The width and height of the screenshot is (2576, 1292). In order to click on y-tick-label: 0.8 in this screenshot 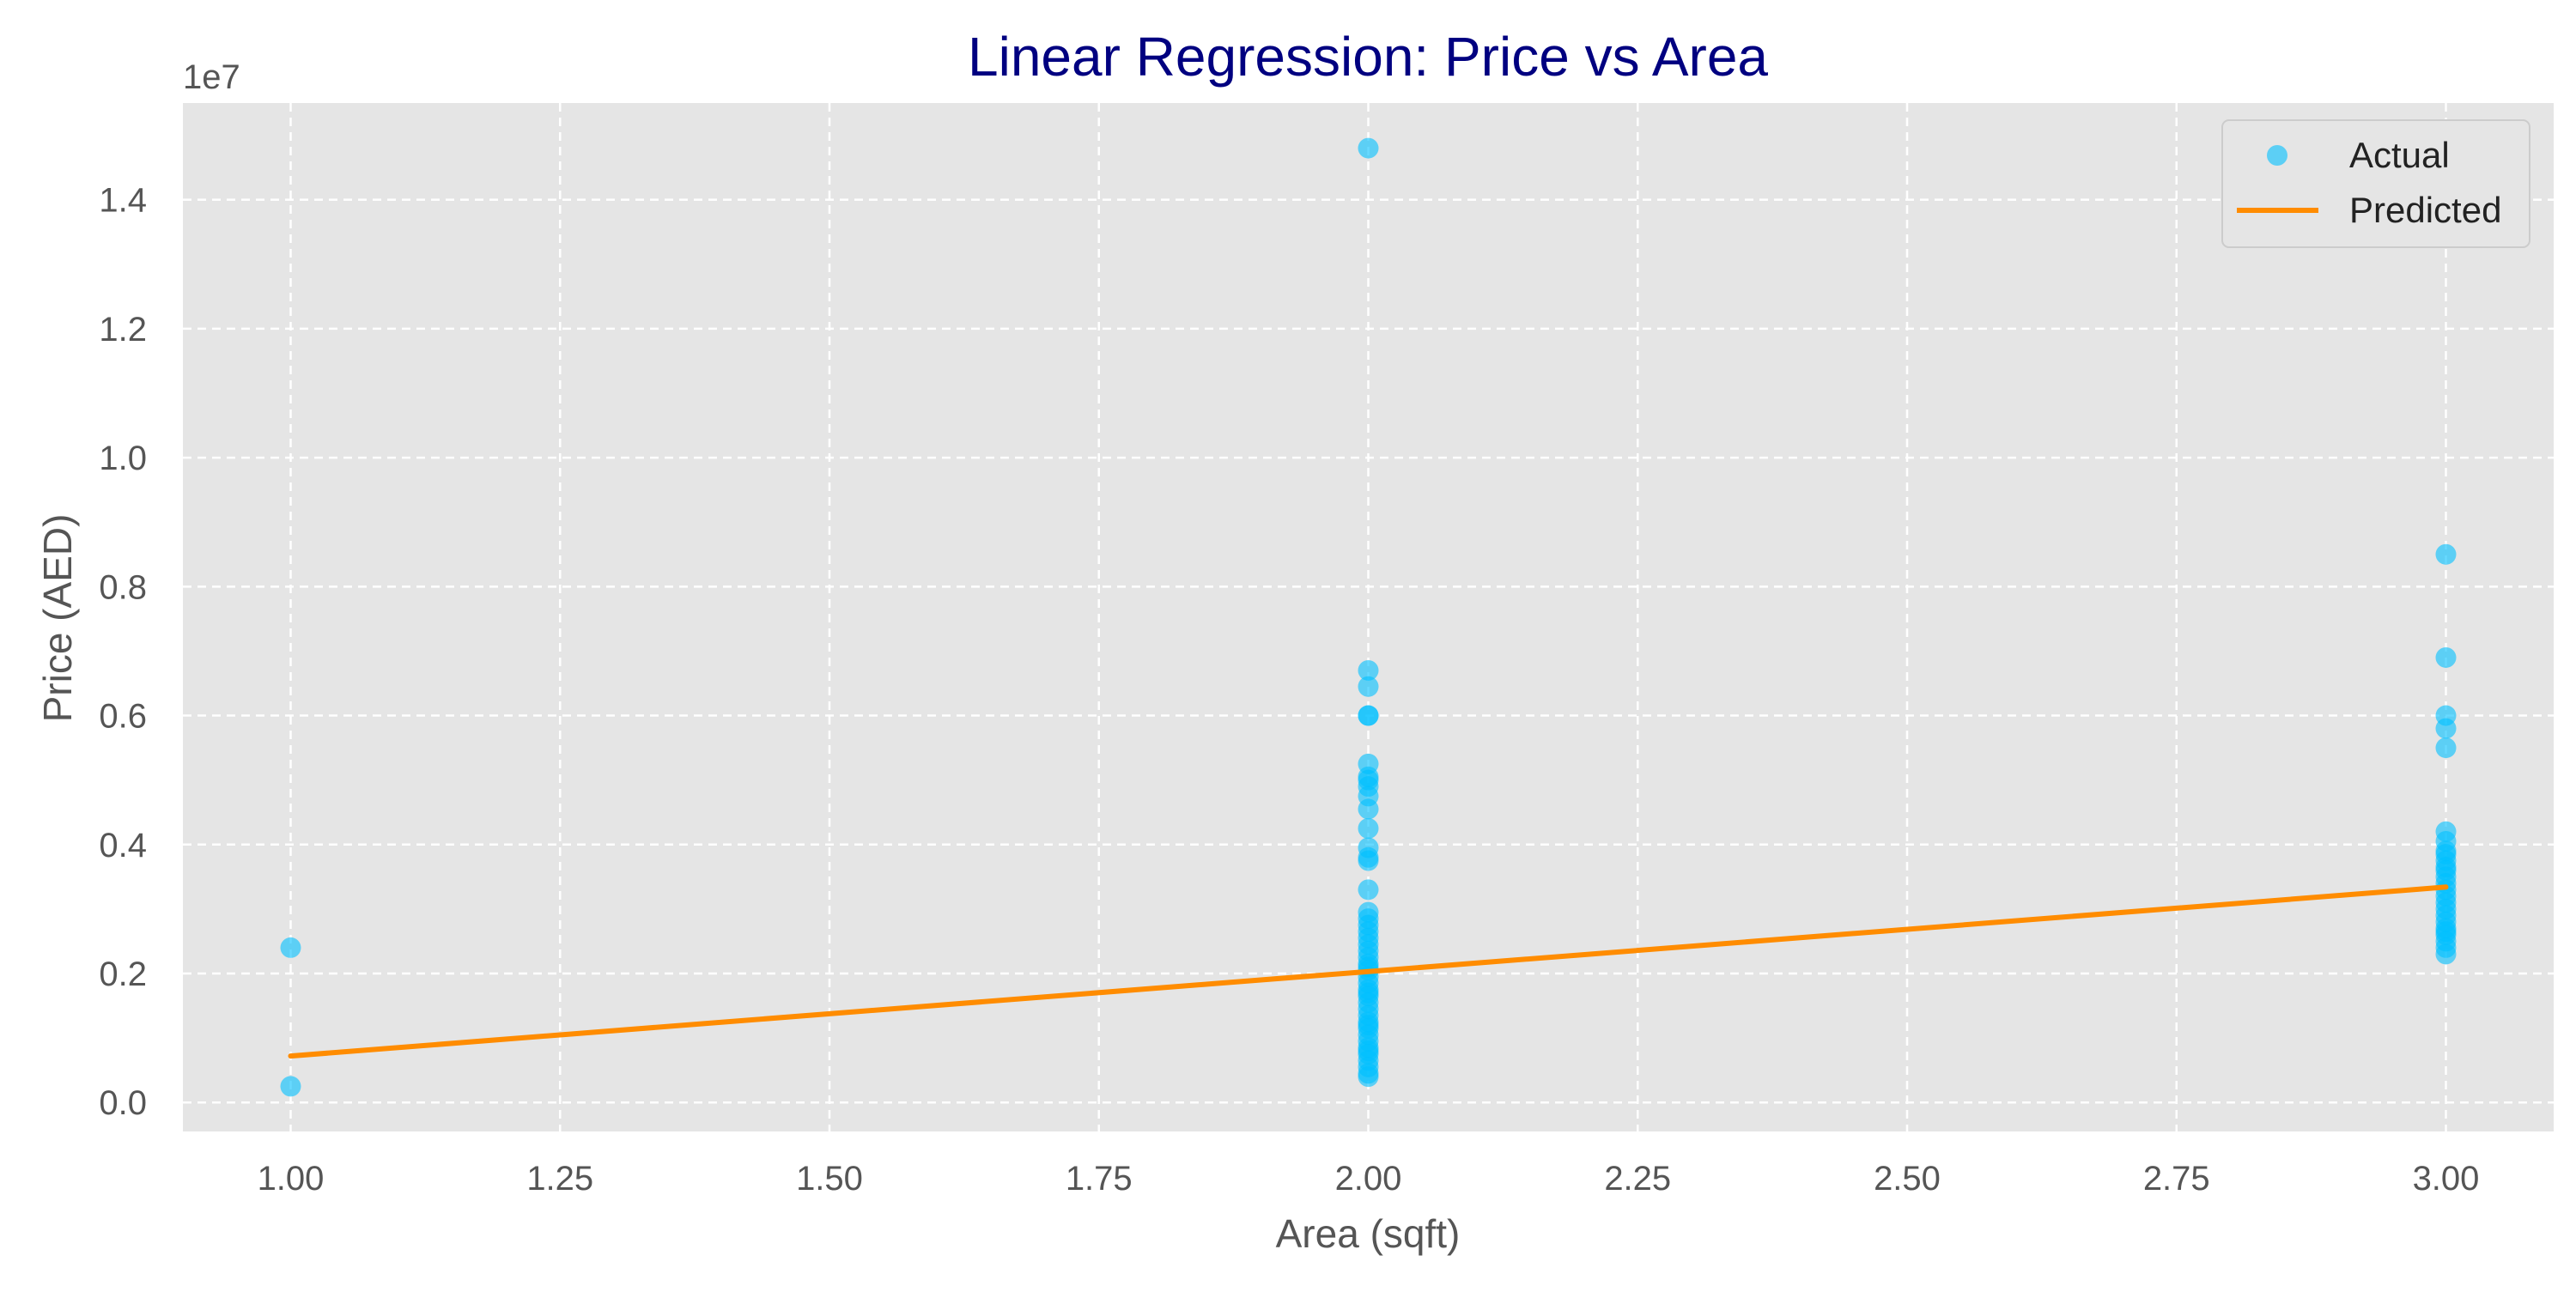, I will do `click(123, 587)`.